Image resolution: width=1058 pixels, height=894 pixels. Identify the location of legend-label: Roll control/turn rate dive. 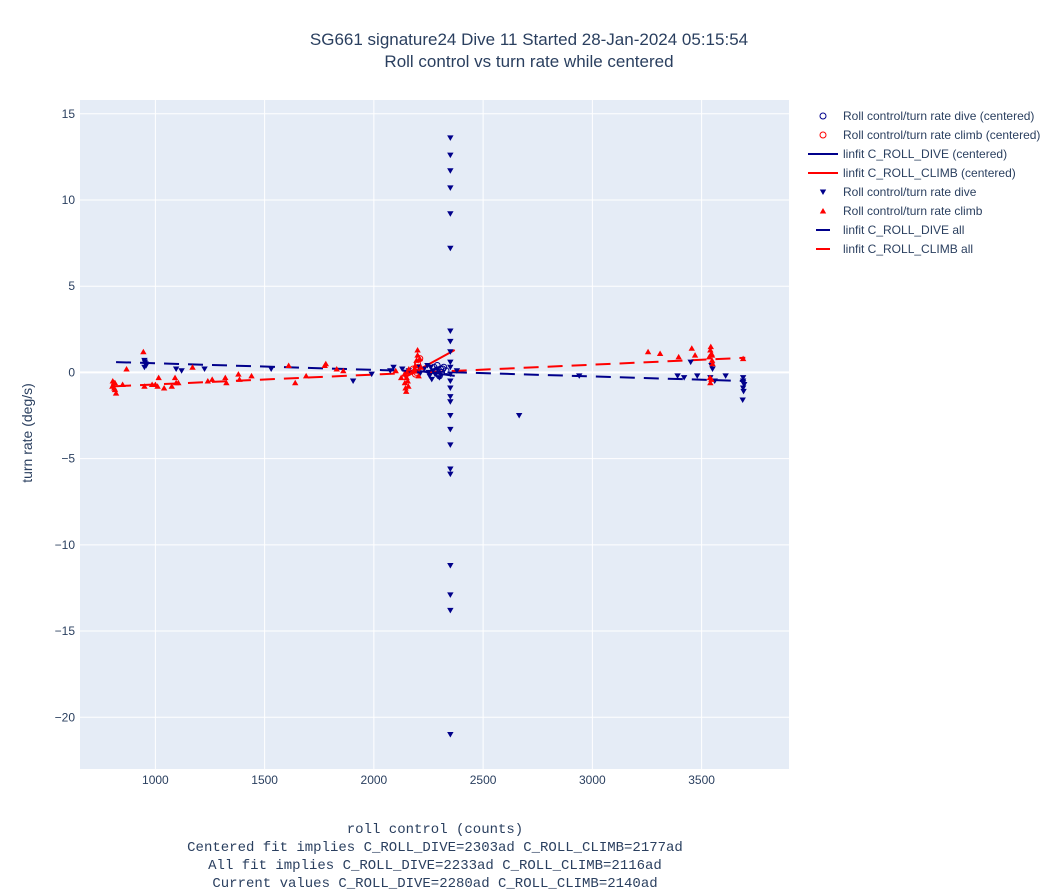
(910, 191).